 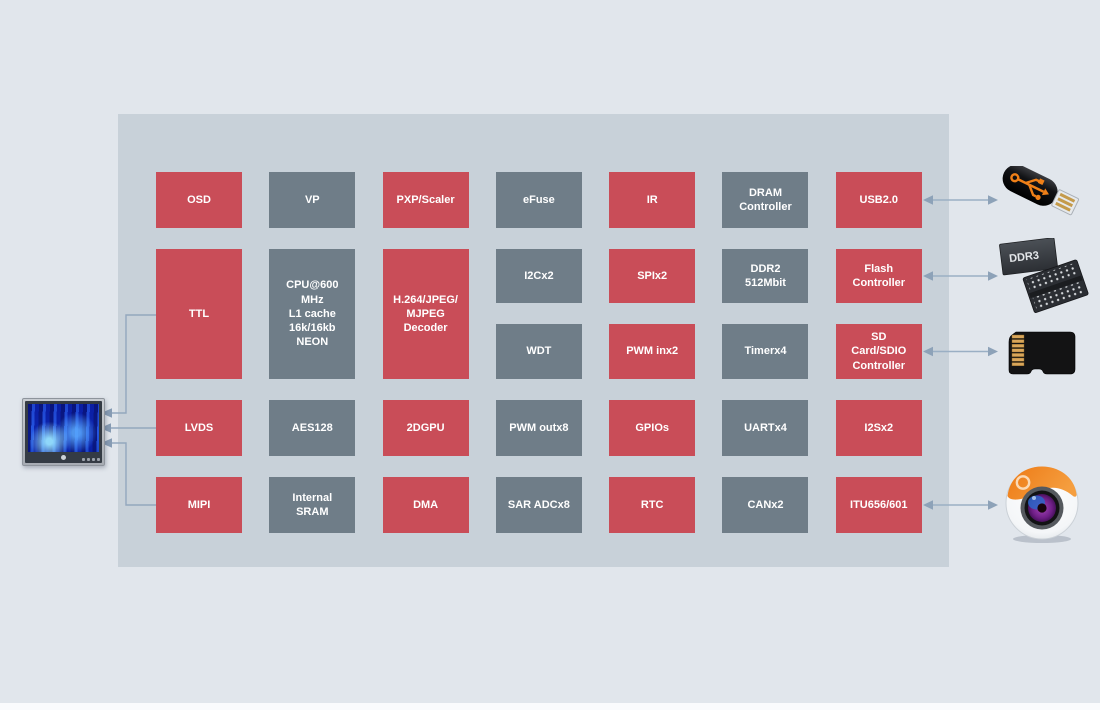 What do you see at coordinates (199, 505) in the screenshot?
I see `block-mipi: MIPI` at bounding box center [199, 505].